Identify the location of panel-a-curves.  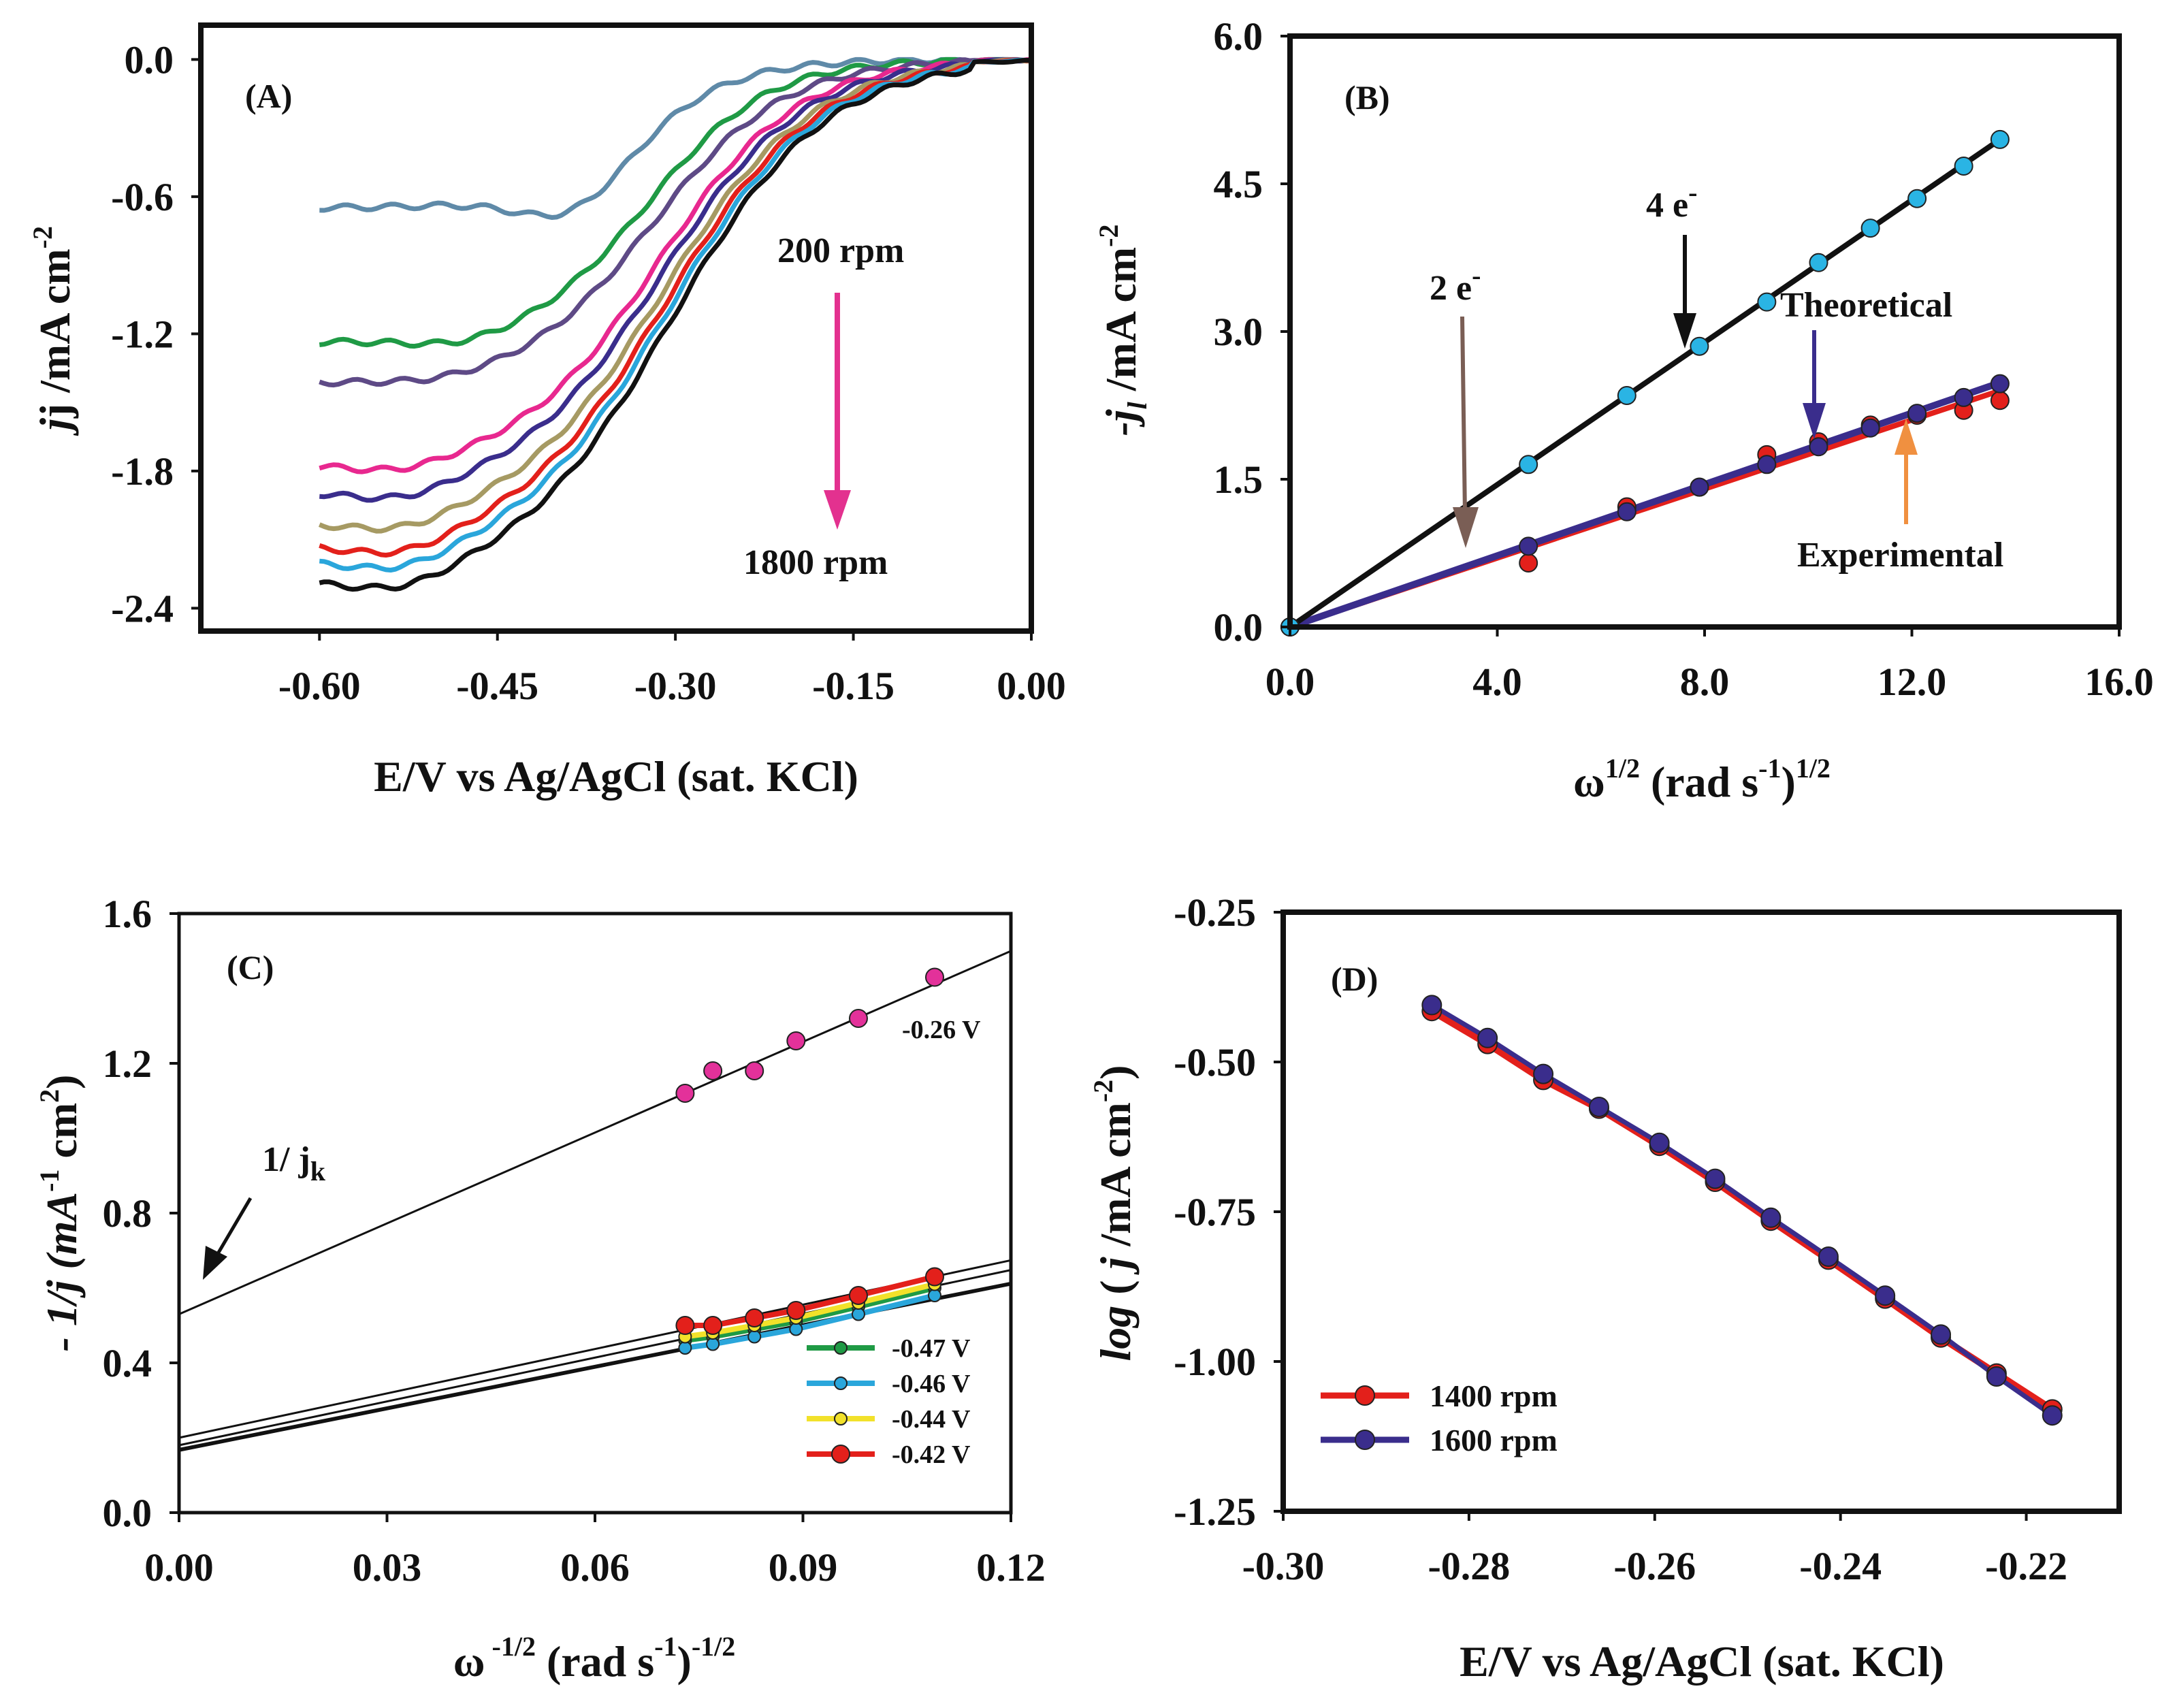
(675, 324).